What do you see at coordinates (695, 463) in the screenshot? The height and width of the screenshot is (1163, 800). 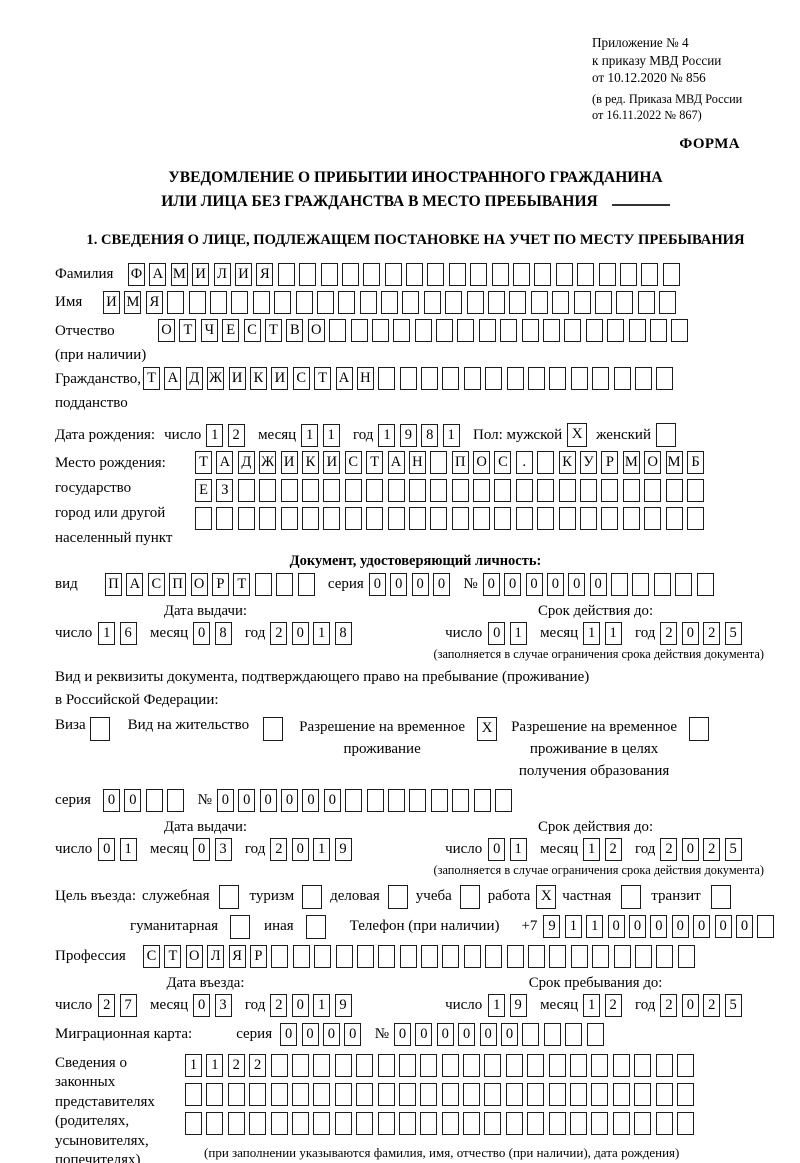 I see `char-cell: Б` at bounding box center [695, 463].